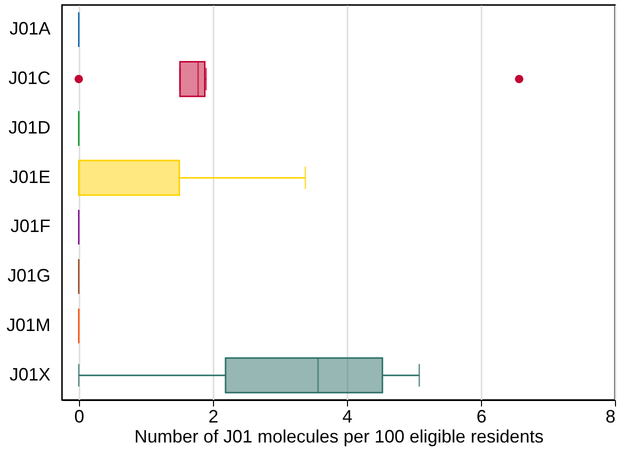 The width and height of the screenshot is (640, 464). Describe the element at coordinates (29, 78) in the screenshot. I see `y-tick-label: J01C` at that location.